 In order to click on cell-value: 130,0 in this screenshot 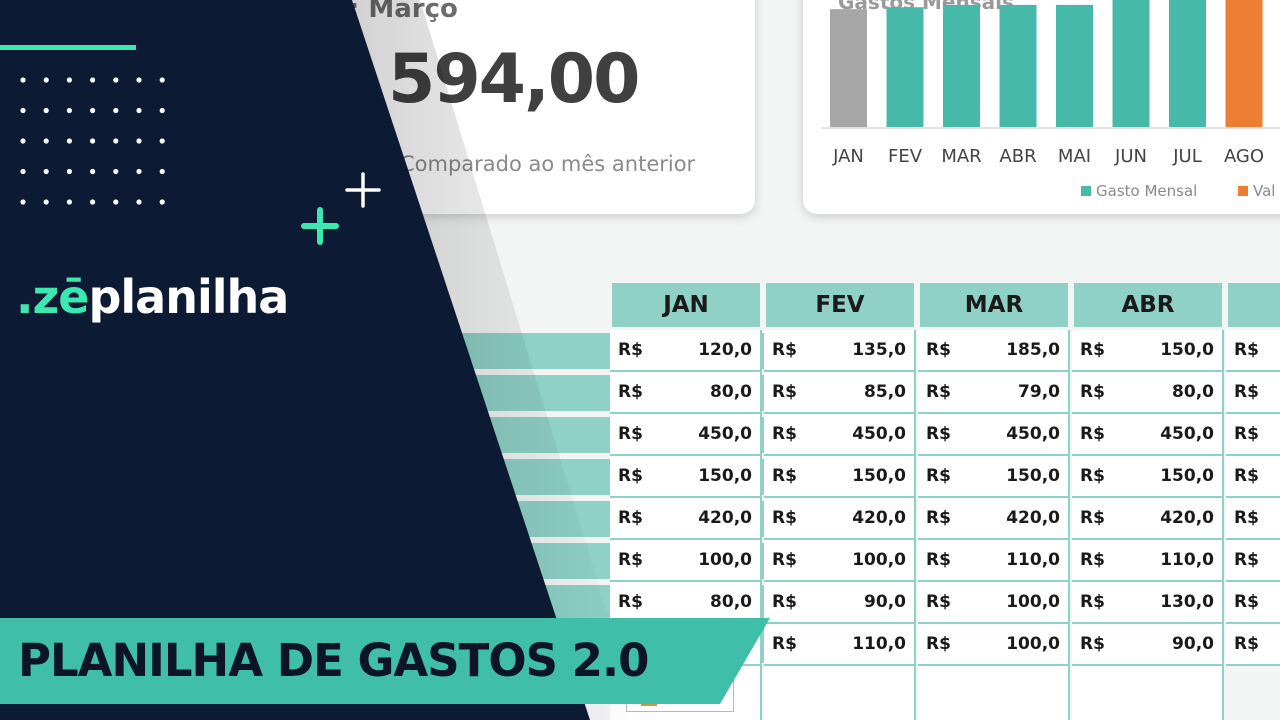, I will do `click(1187, 602)`.